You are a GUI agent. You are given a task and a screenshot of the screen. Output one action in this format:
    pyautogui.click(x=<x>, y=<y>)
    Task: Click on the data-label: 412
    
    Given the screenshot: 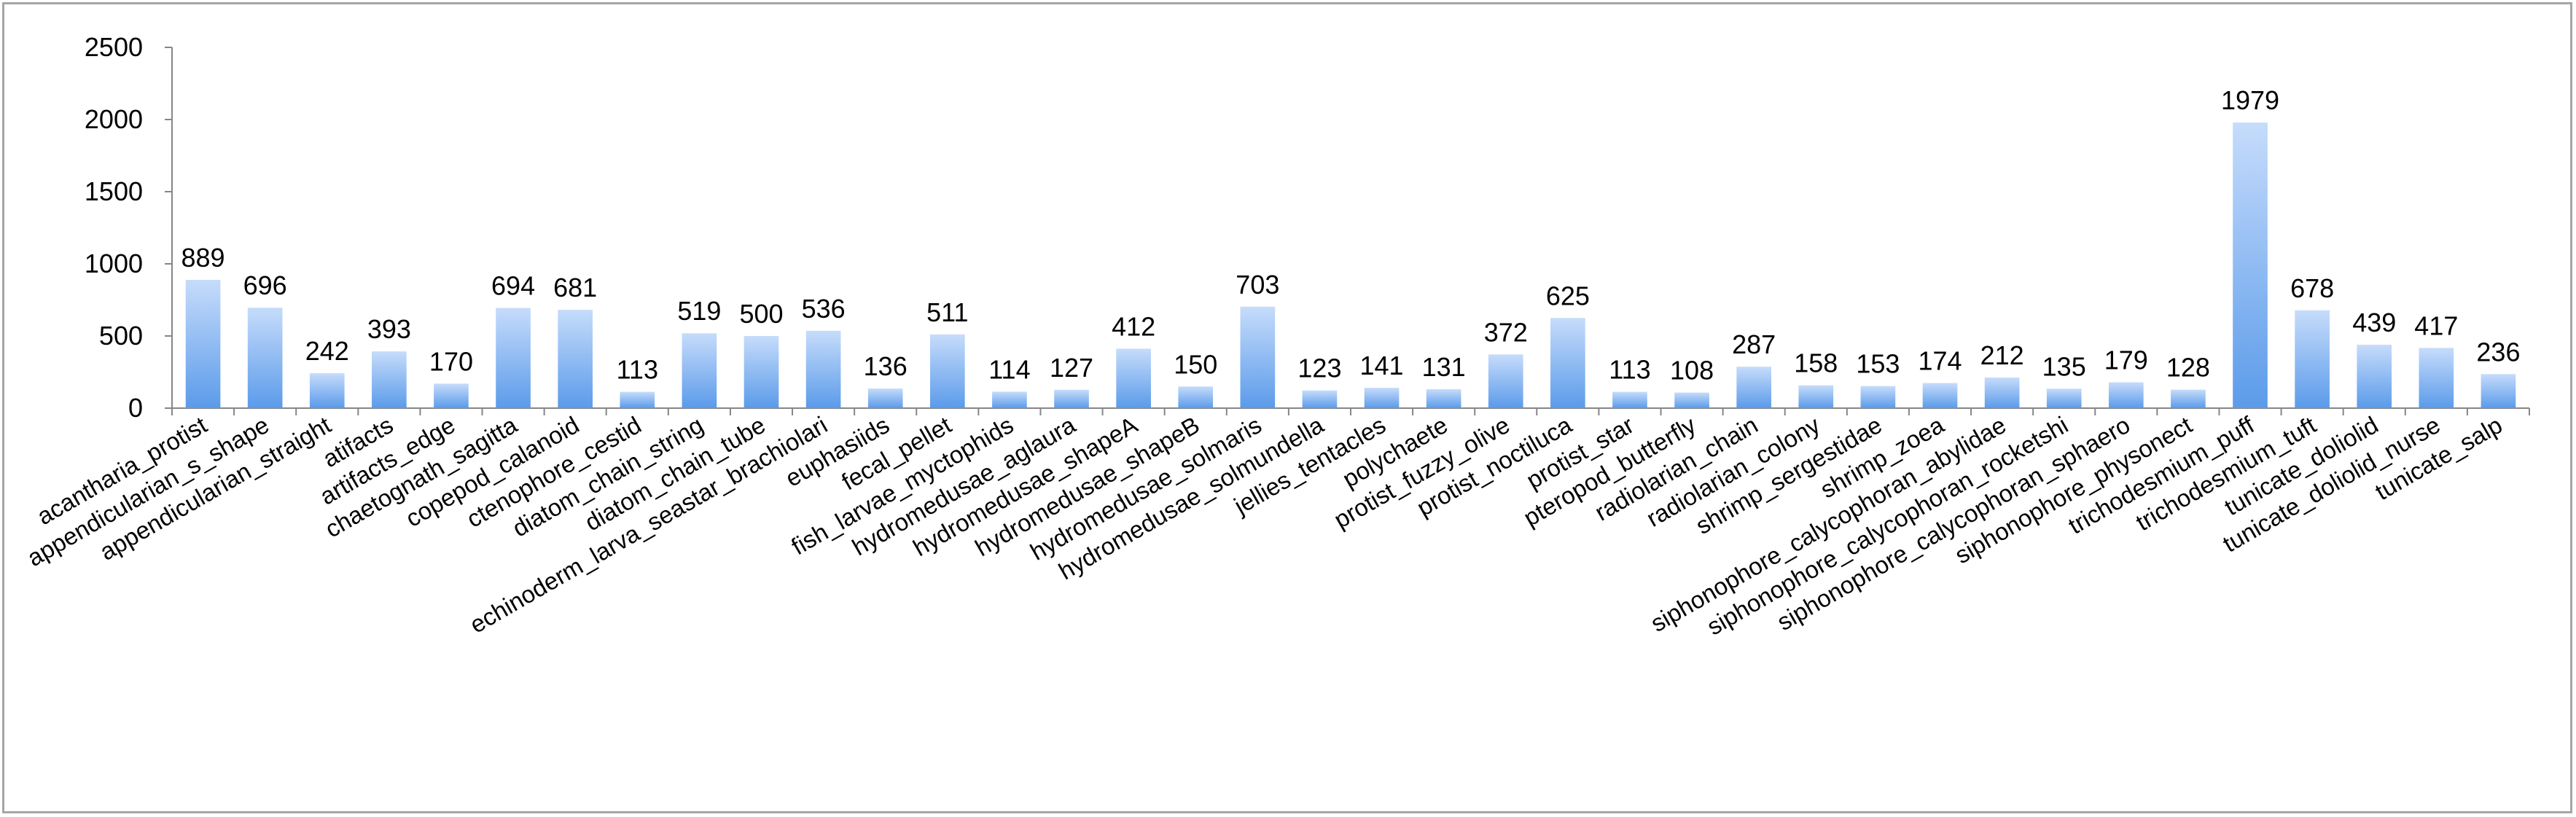 What is the action you would take?
    pyautogui.click(x=1133, y=326)
    